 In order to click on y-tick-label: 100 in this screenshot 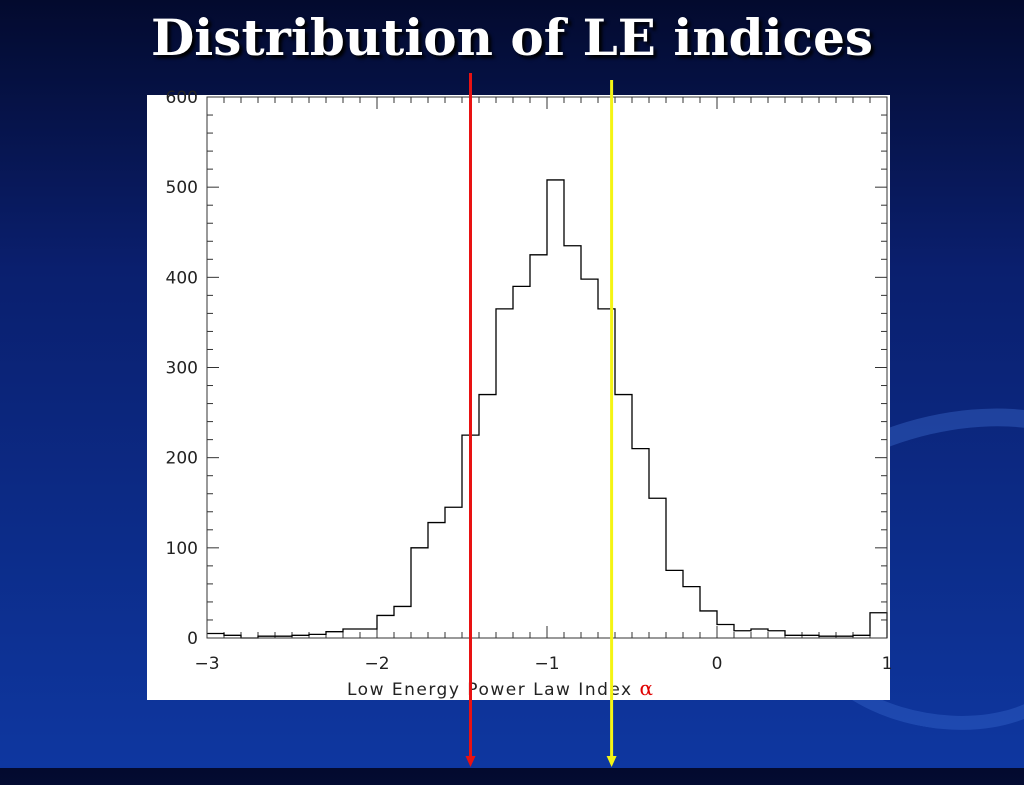, I will do `click(182, 549)`.